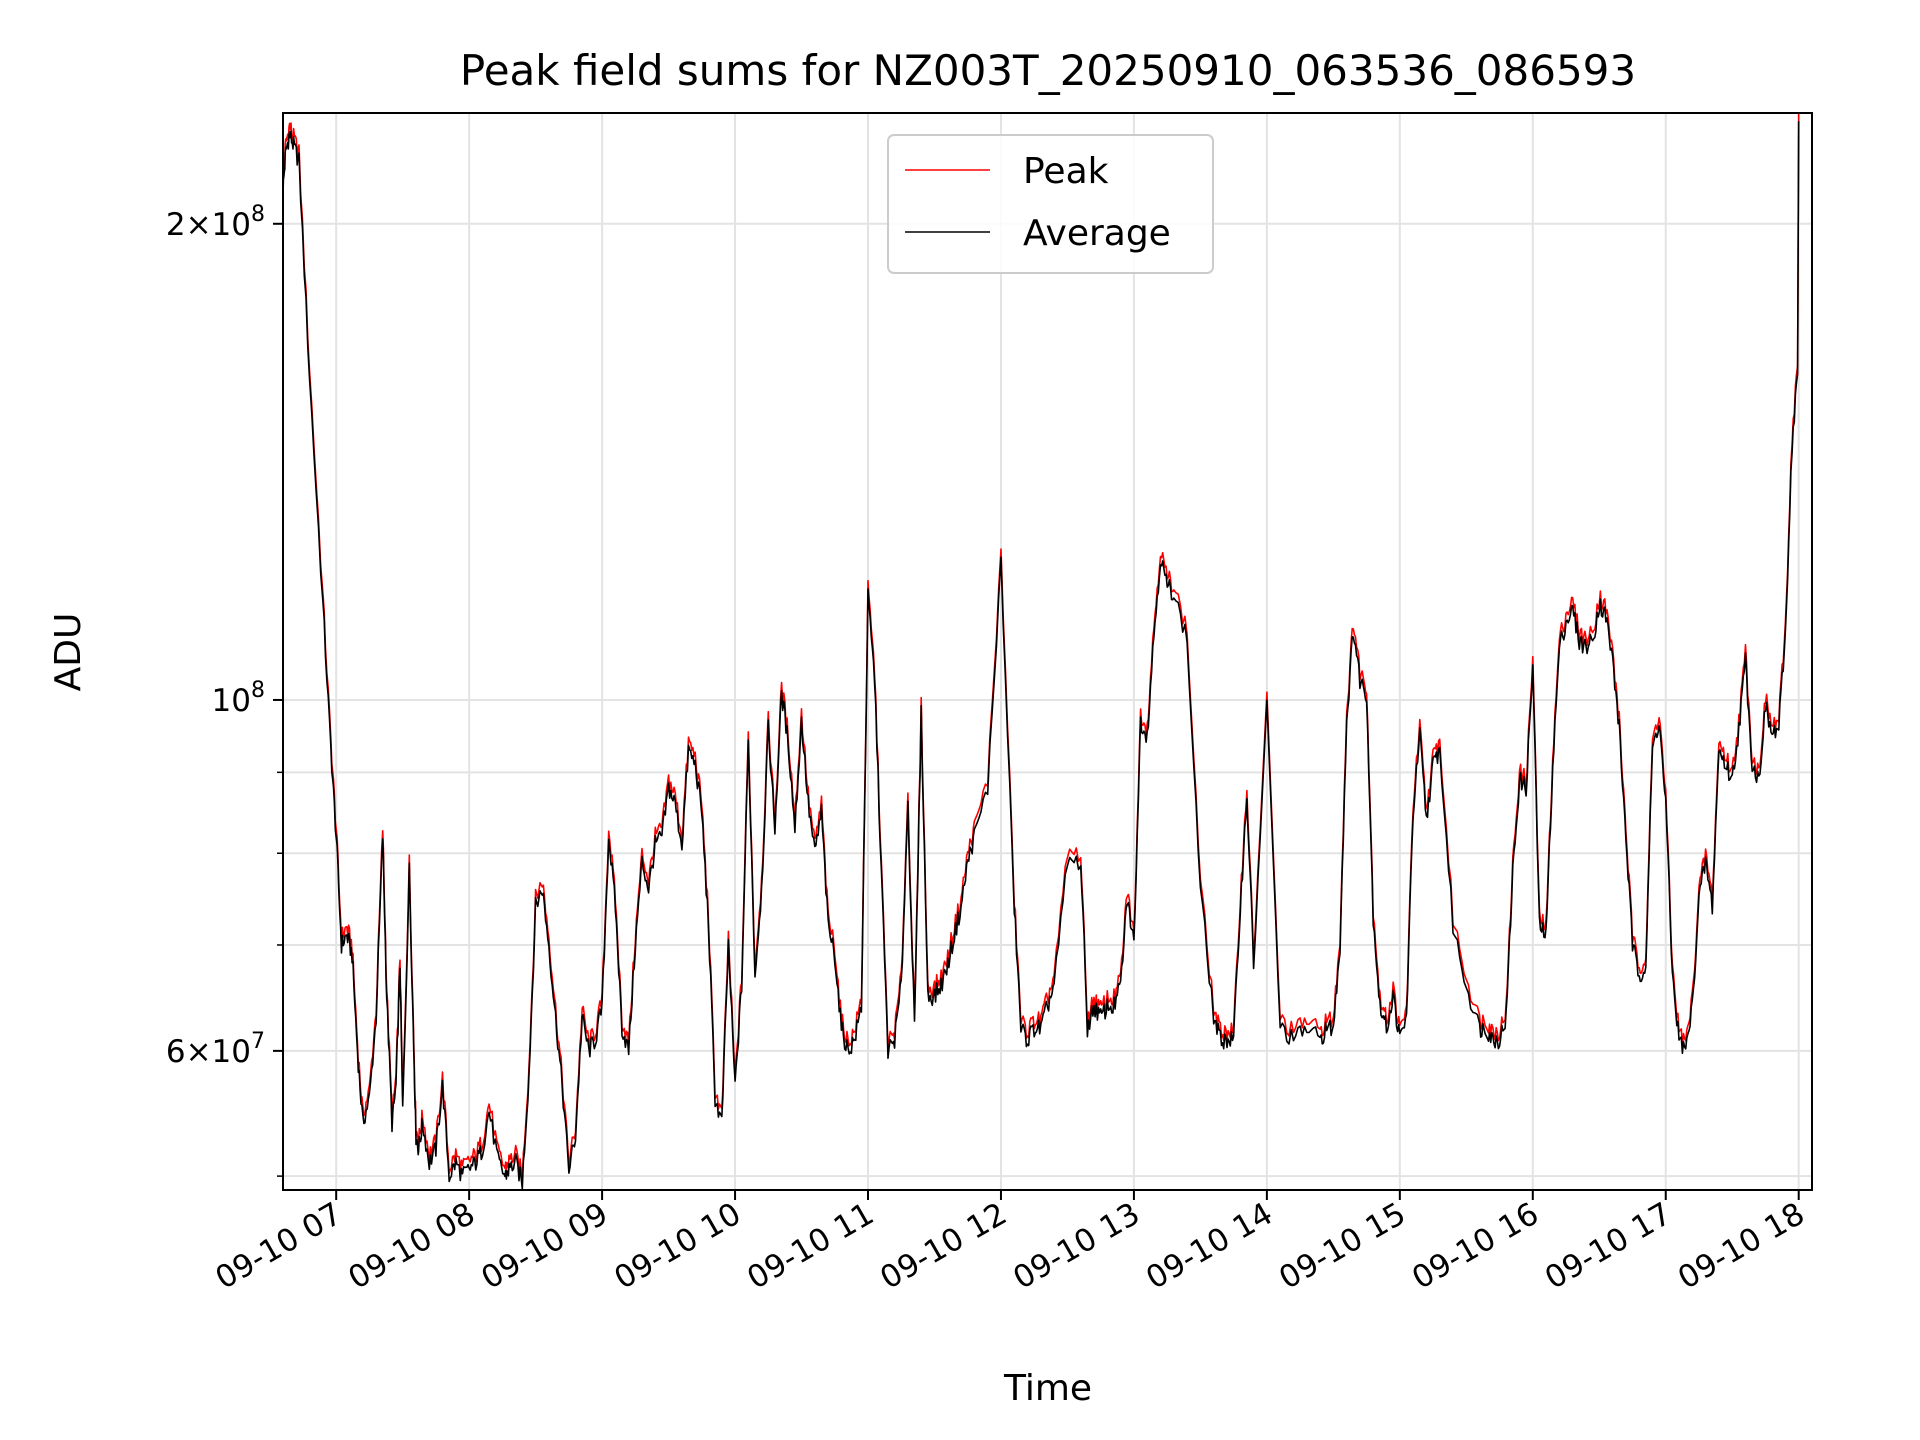 The image size is (1920, 1440). Describe the element at coordinates (1050, 204) in the screenshot. I see `legend: Peak Average` at that location.